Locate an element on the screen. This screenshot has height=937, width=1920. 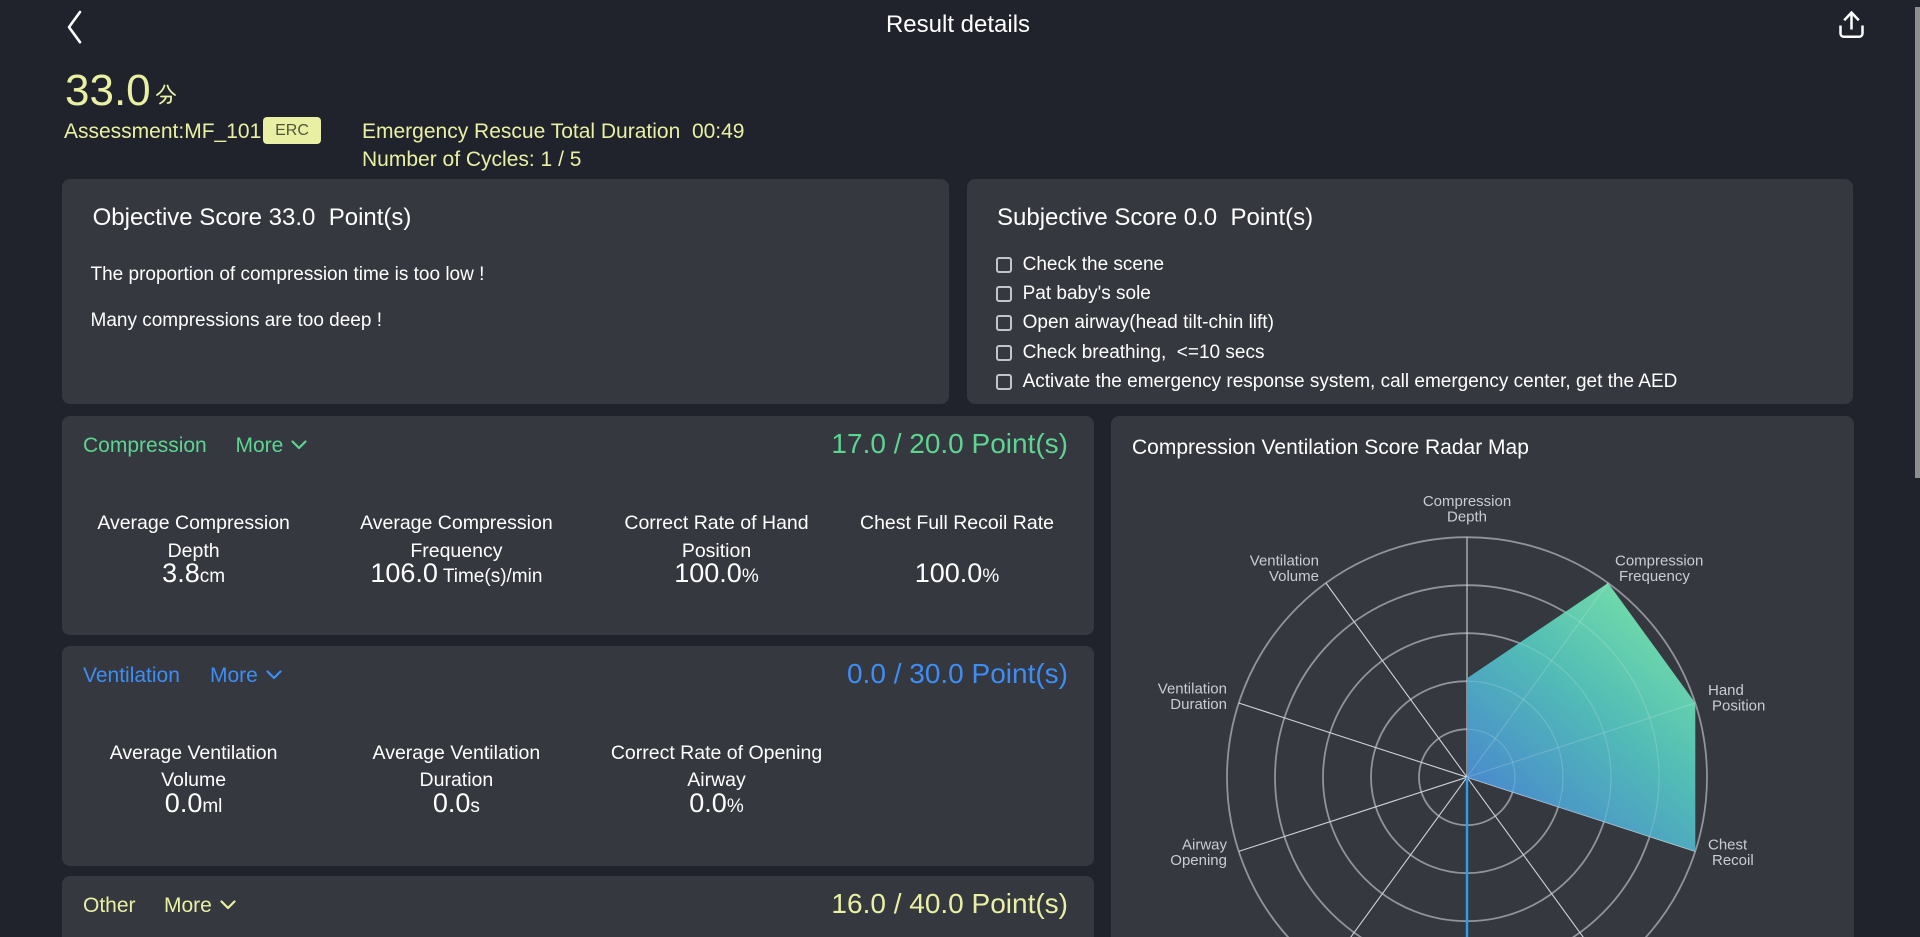
svg-text: Recoil is located at coordinates (1733, 860).